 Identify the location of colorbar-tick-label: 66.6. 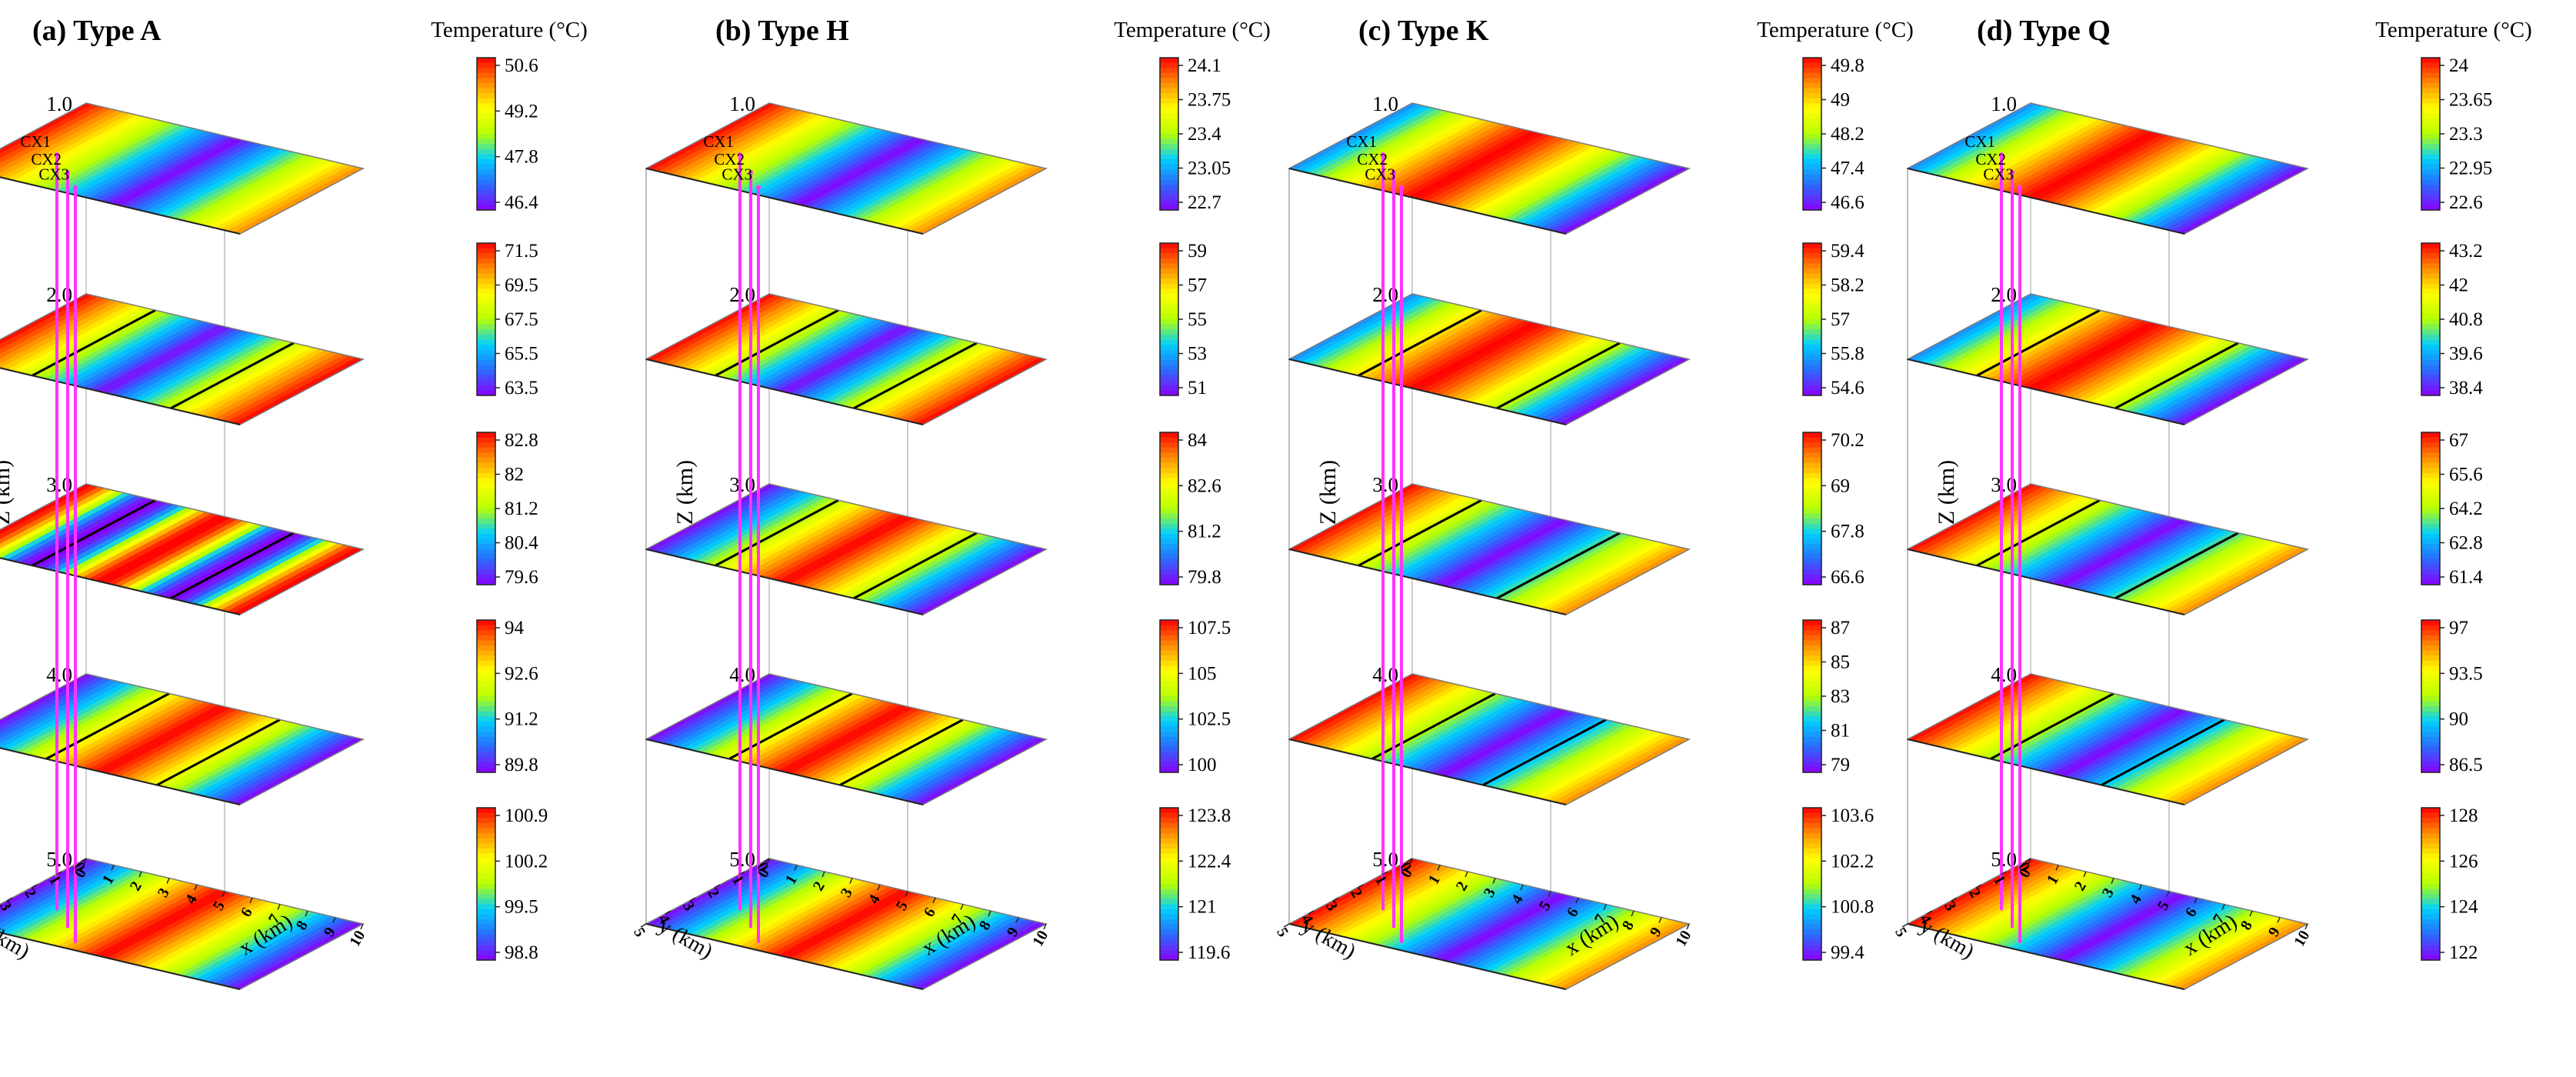
(1848, 577).